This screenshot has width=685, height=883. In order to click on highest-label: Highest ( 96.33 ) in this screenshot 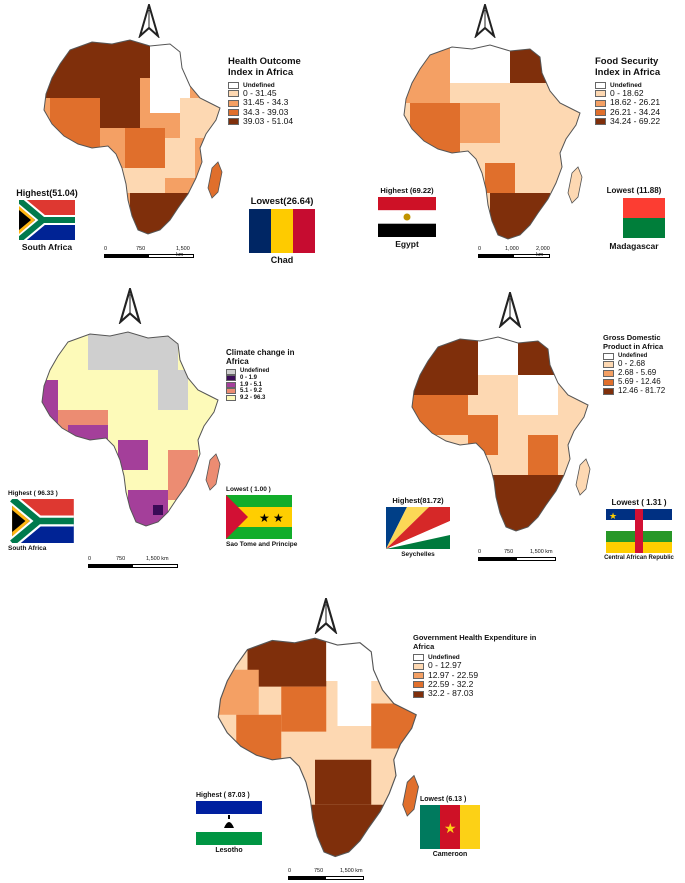, I will do `click(33, 493)`.